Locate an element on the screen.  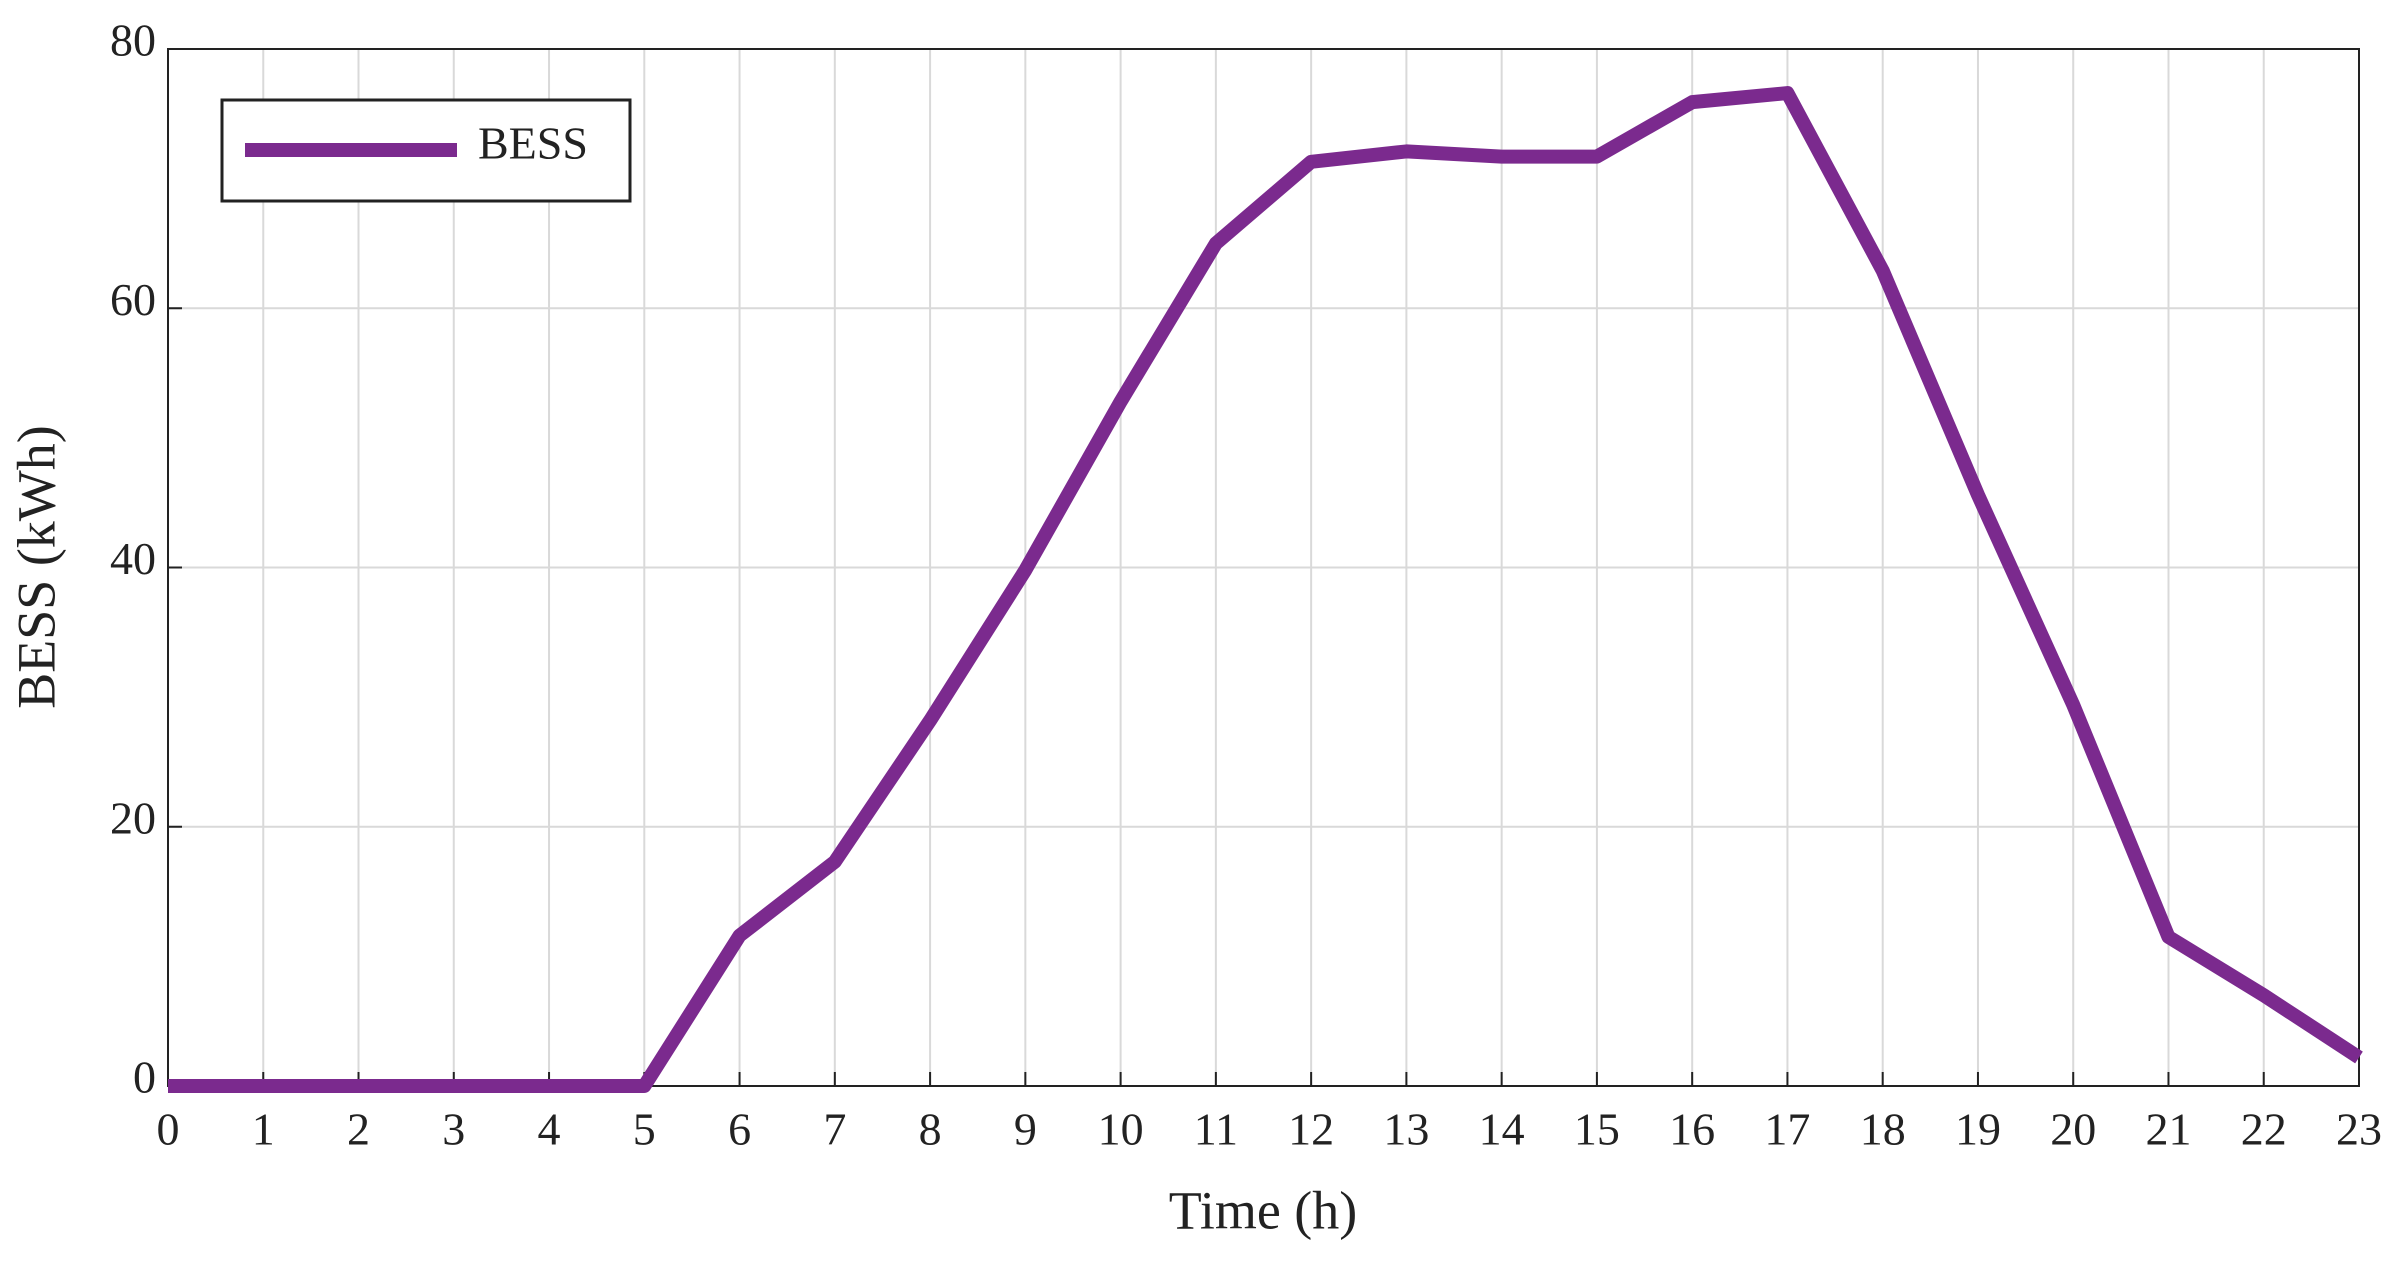
x-tick-label: 17 is located at coordinates (1787, 1129).